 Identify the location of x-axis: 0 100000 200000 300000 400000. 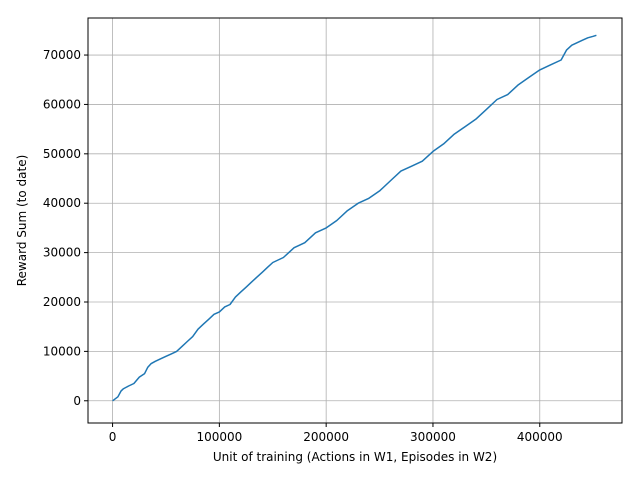
(336, 433).